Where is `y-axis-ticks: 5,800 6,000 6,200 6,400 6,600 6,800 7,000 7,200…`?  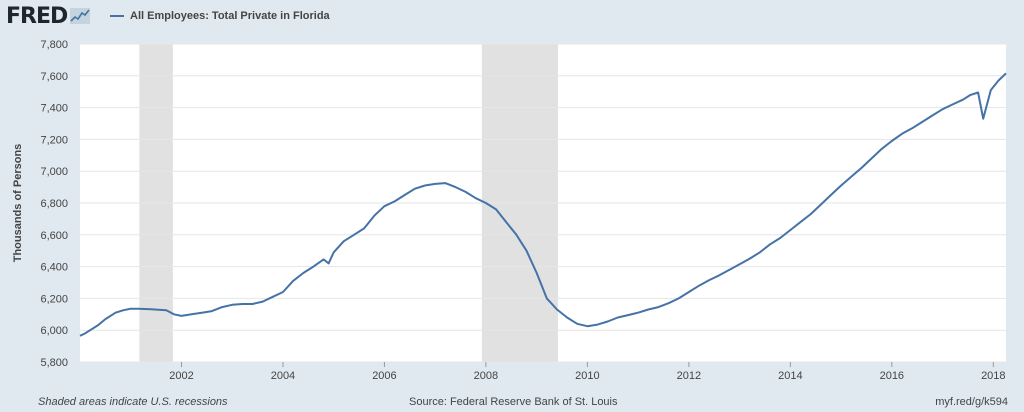 y-axis-ticks: 5,800 6,000 6,200 6,400 6,600 6,800 7,000 7,200… is located at coordinates (54, 204).